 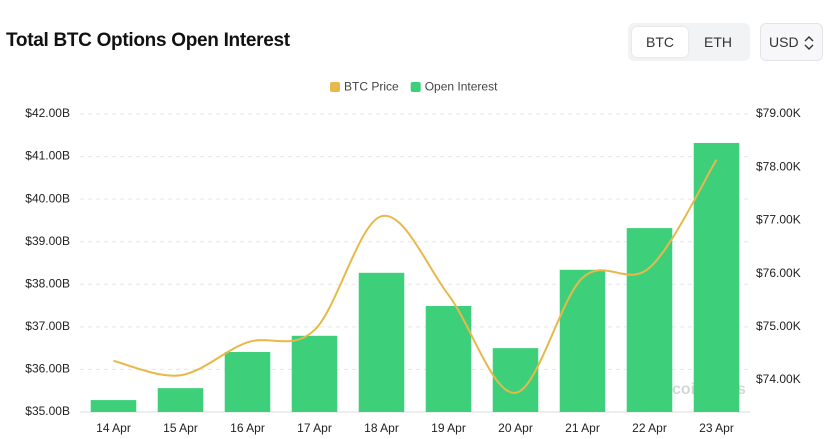 I want to click on x-tick-label: 16 Apr, so click(x=247, y=428).